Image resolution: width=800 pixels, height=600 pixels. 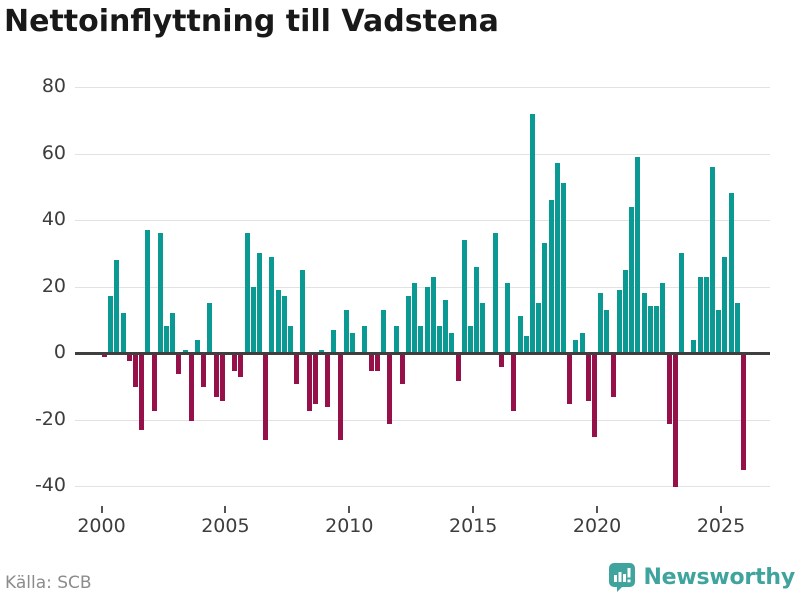 I want to click on source-note: Källa: SCB, so click(x=48, y=583).